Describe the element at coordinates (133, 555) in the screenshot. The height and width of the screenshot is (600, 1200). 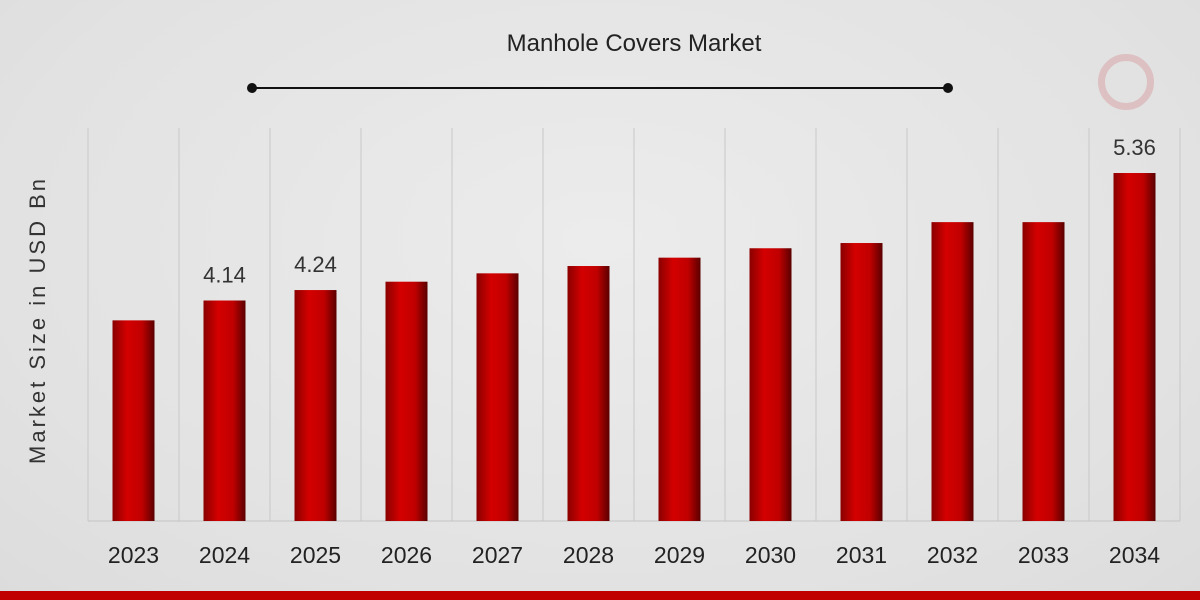
I see `x-tick-label: 2023` at that location.